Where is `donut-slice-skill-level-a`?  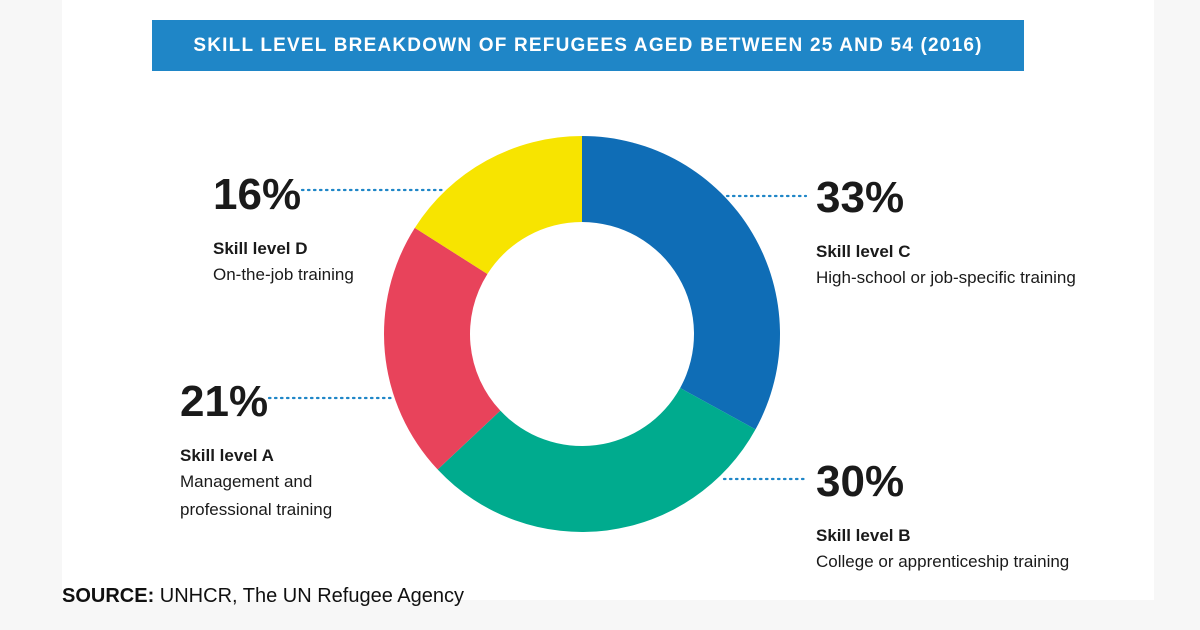 donut-slice-skill-level-a is located at coordinates (442, 348).